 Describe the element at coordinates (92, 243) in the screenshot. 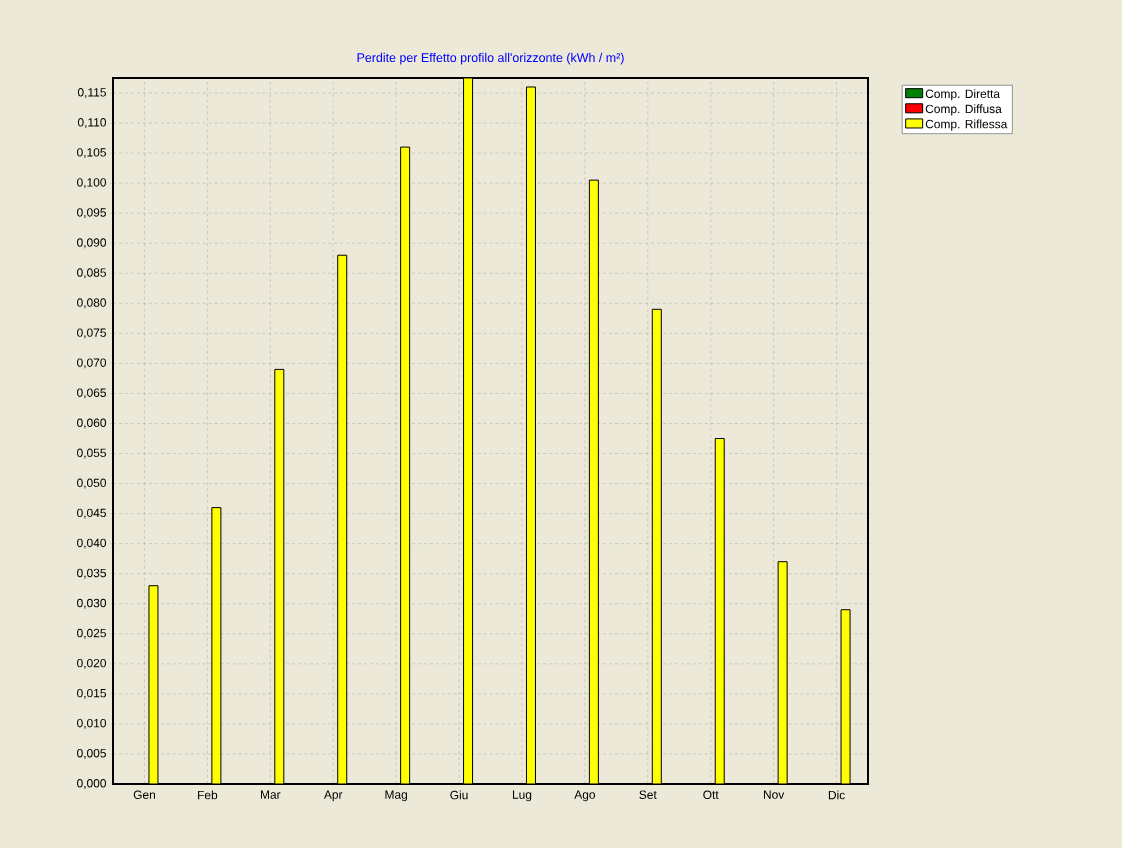

I see `y-tick-label: 0,090` at that location.